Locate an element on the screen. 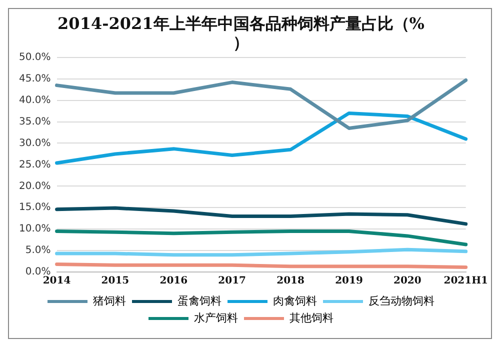 The image size is (500, 347). y-tick-label: 20.0% is located at coordinates (34, 186).